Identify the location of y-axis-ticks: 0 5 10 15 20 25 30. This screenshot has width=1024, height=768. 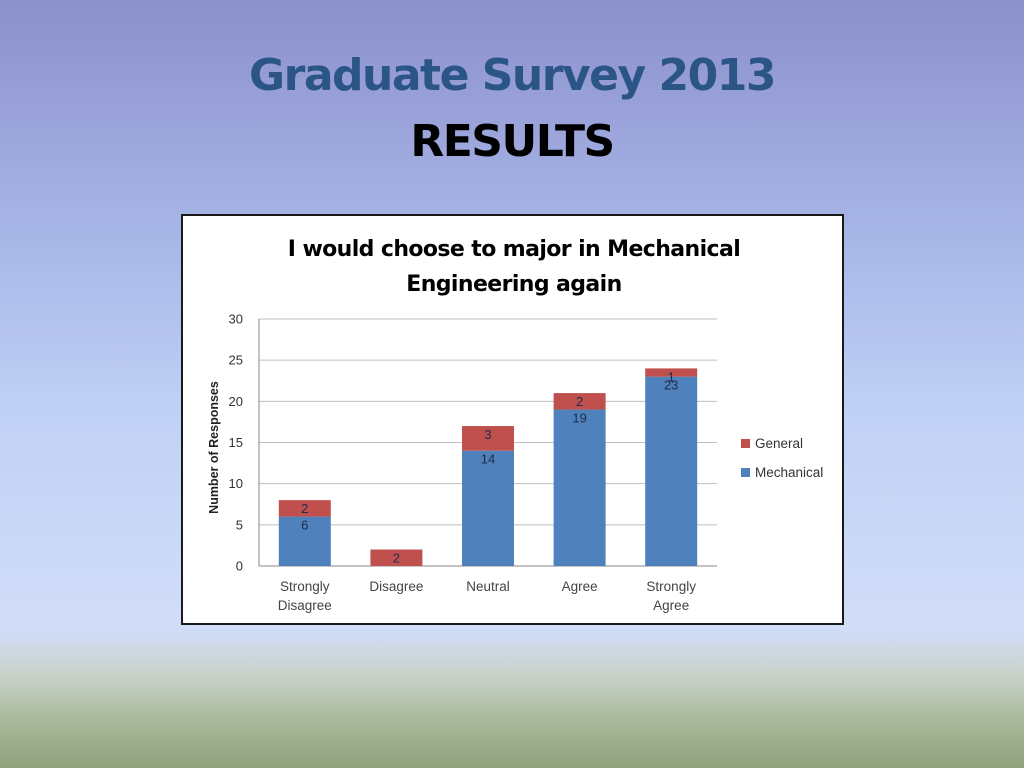
(236, 443).